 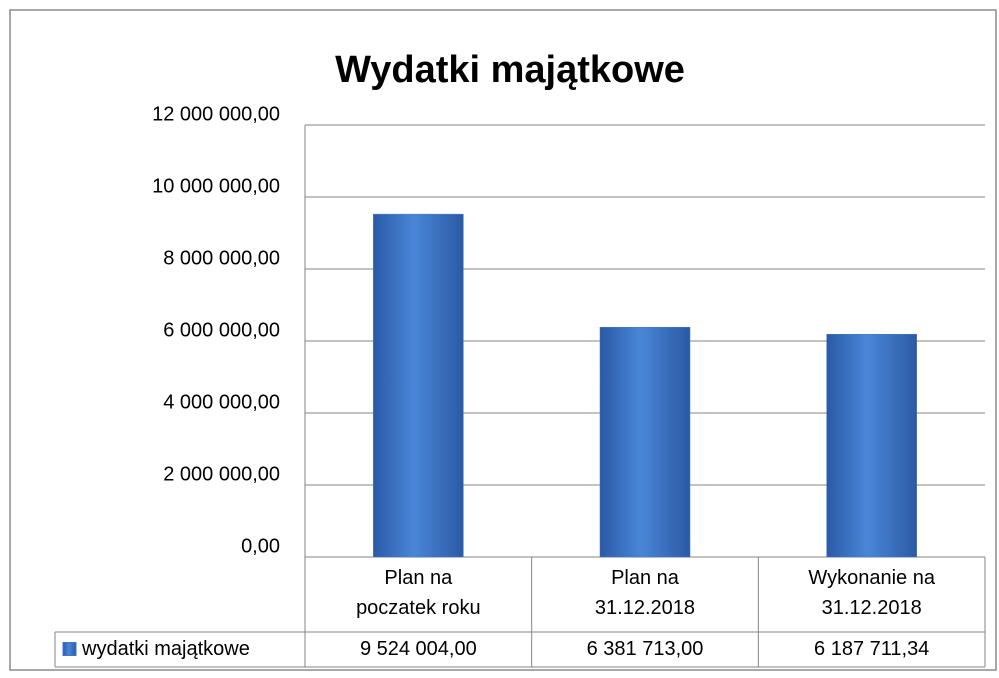 What do you see at coordinates (645, 649) in the screenshot?
I see `value-label: 6 381 713,00` at bounding box center [645, 649].